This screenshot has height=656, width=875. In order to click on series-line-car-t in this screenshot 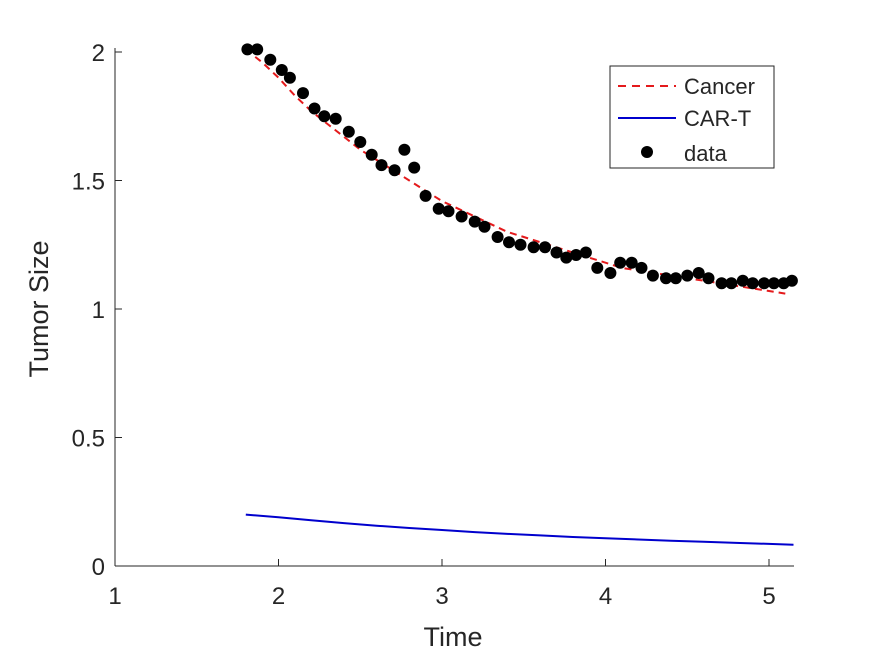, I will do `click(519, 529)`.